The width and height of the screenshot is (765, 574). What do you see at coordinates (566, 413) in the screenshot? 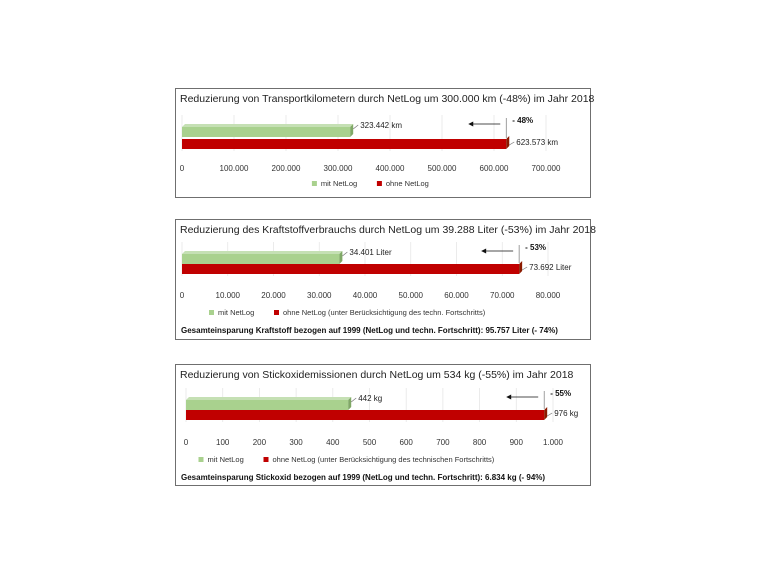
I see `data-label-ohne-netlog: 976 kg` at bounding box center [566, 413].